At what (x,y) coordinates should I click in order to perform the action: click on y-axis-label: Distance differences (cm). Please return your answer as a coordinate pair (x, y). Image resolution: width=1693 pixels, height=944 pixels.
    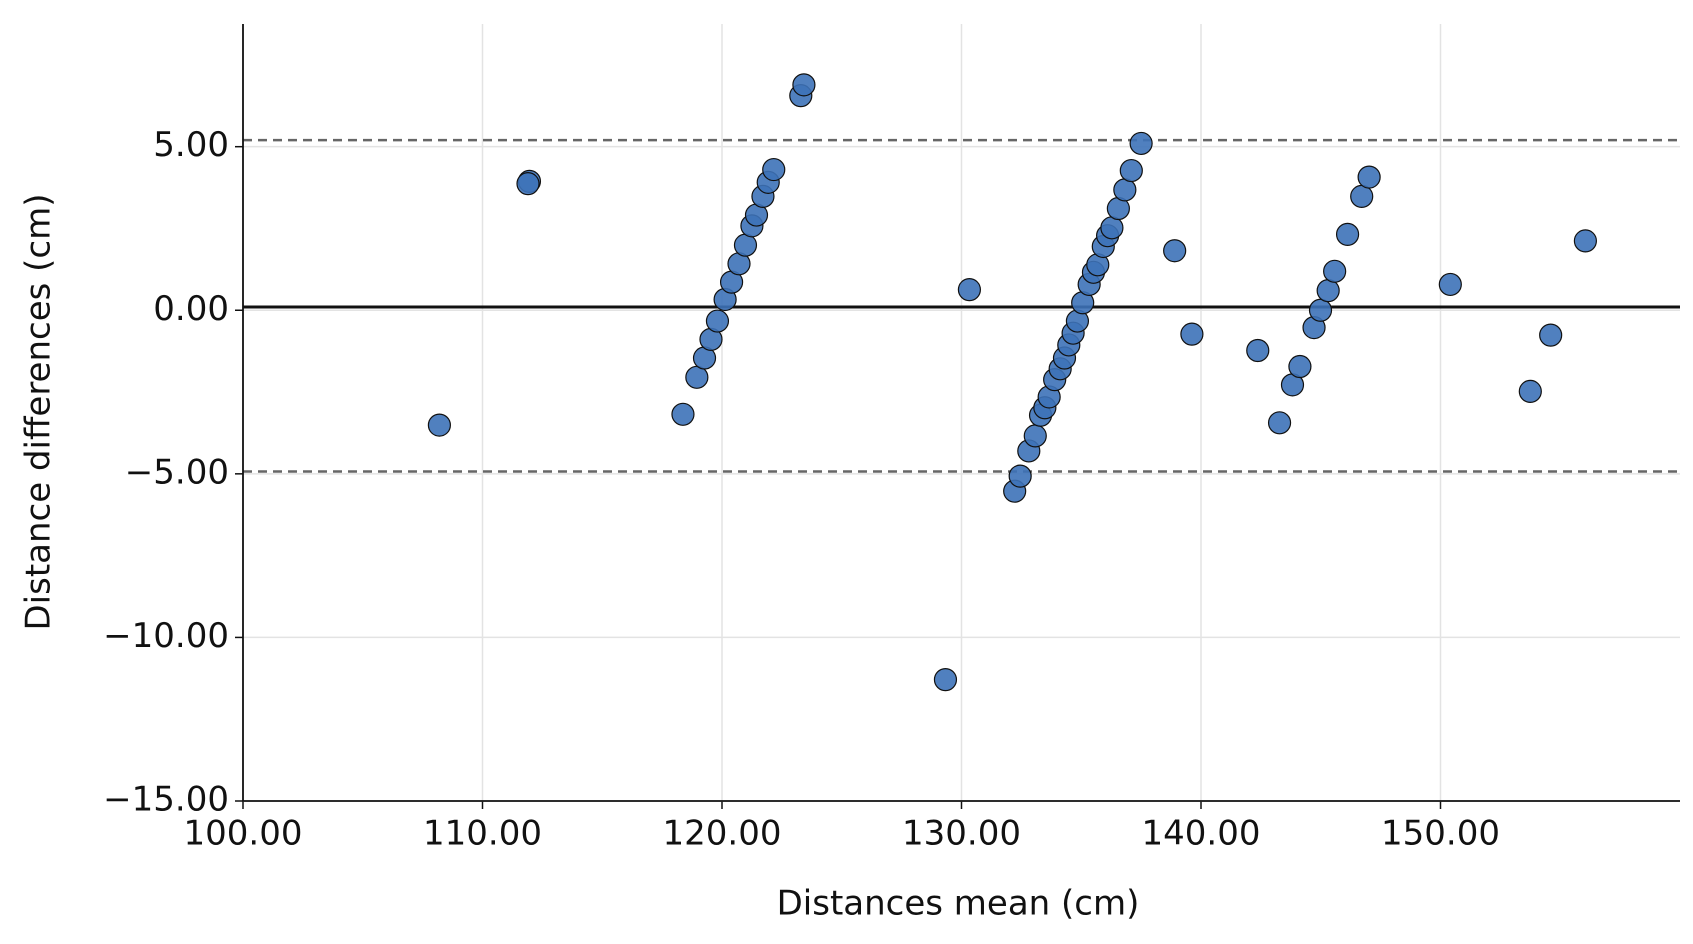
    Looking at the image, I should click on (39, 411).